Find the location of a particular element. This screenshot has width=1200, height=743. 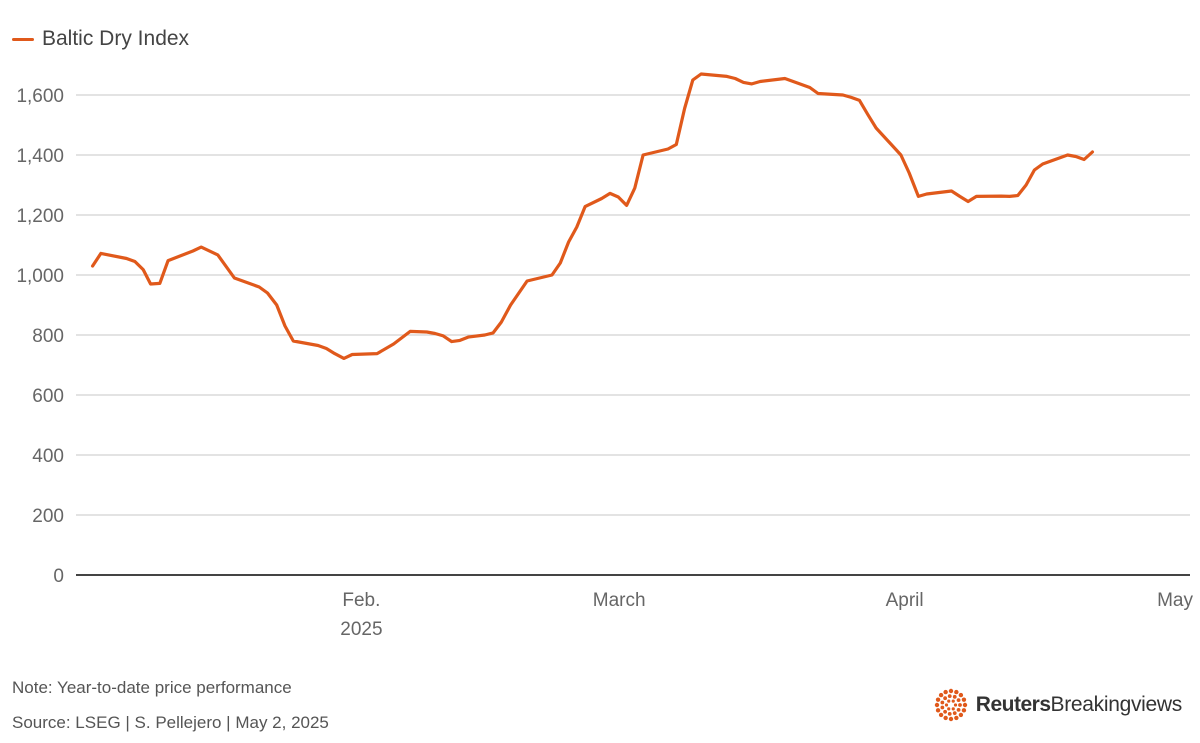

x-tick-label: Feb. is located at coordinates (361, 600).